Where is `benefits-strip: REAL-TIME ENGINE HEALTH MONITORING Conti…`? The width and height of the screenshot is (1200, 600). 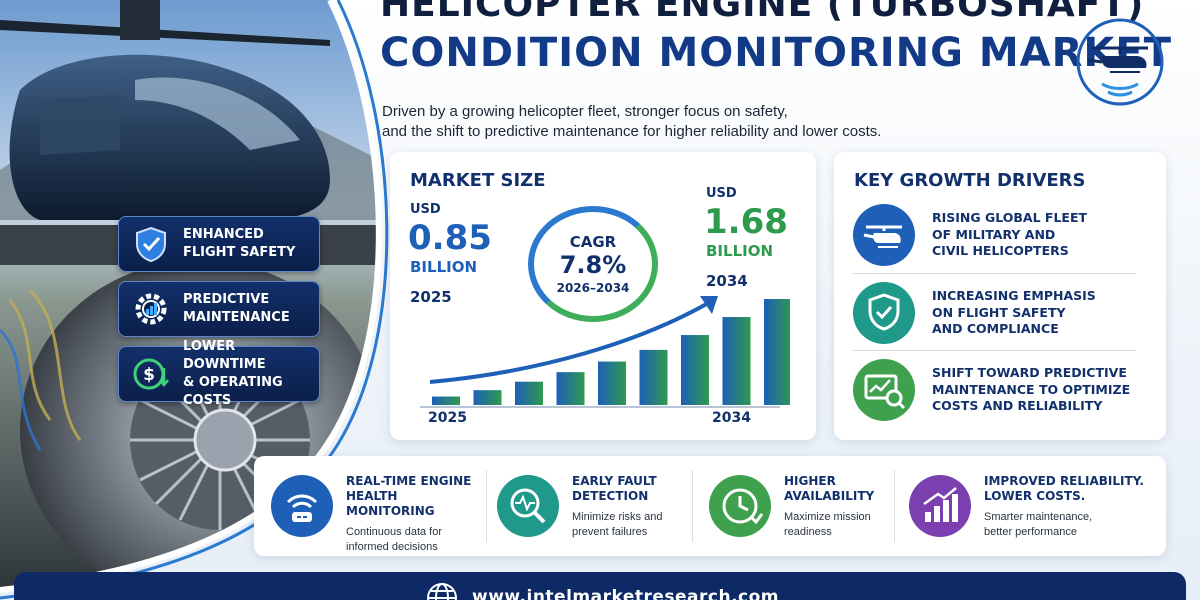 benefits-strip: REAL-TIME ENGINE HEALTH MONITORING Conti… is located at coordinates (710, 506).